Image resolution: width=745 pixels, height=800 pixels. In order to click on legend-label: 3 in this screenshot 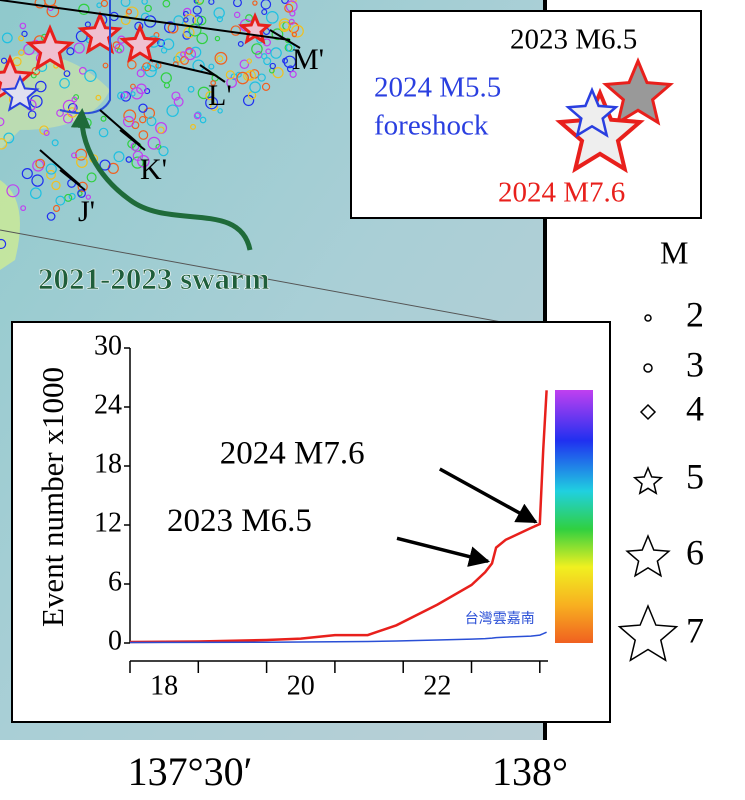, I will do `click(695, 364)`.